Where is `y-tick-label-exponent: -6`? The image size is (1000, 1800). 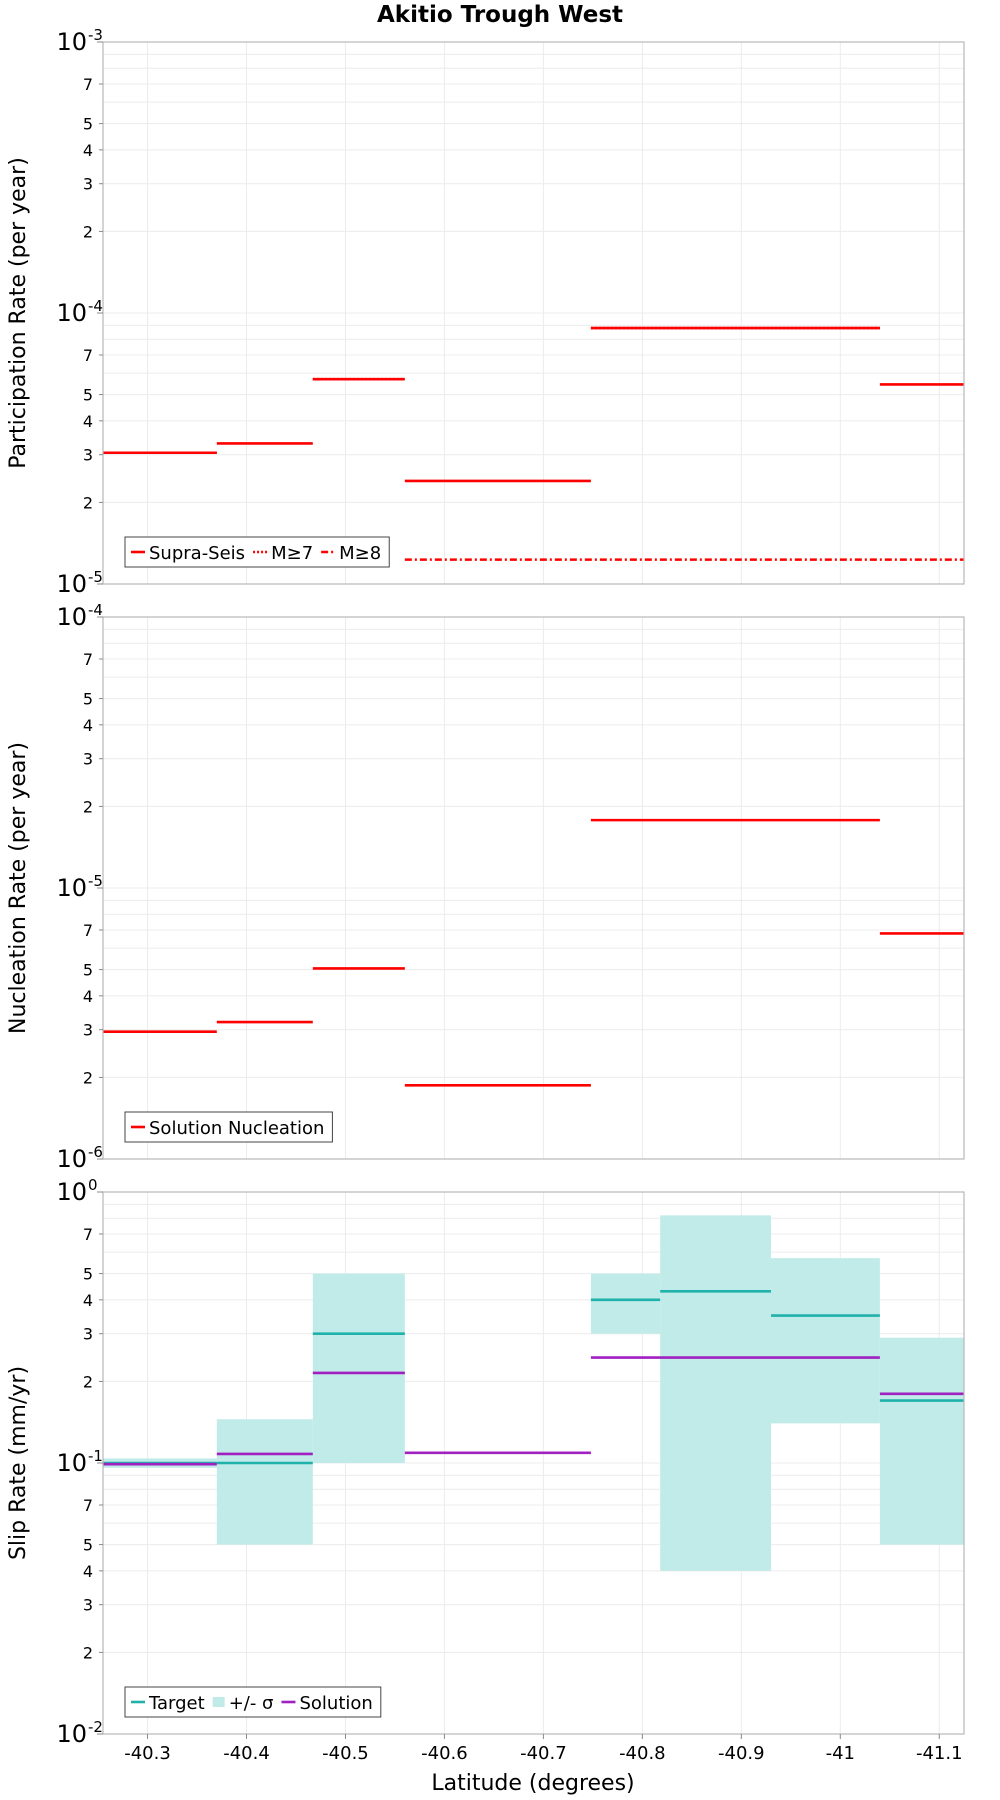 y-tick-label-exponent: -6 is located at coordinates (95, 1152).